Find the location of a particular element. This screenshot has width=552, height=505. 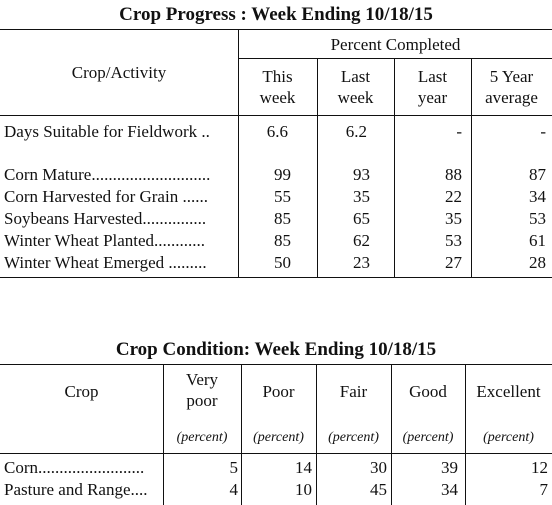

condition-top-rule is located at coordinates (276, 364).